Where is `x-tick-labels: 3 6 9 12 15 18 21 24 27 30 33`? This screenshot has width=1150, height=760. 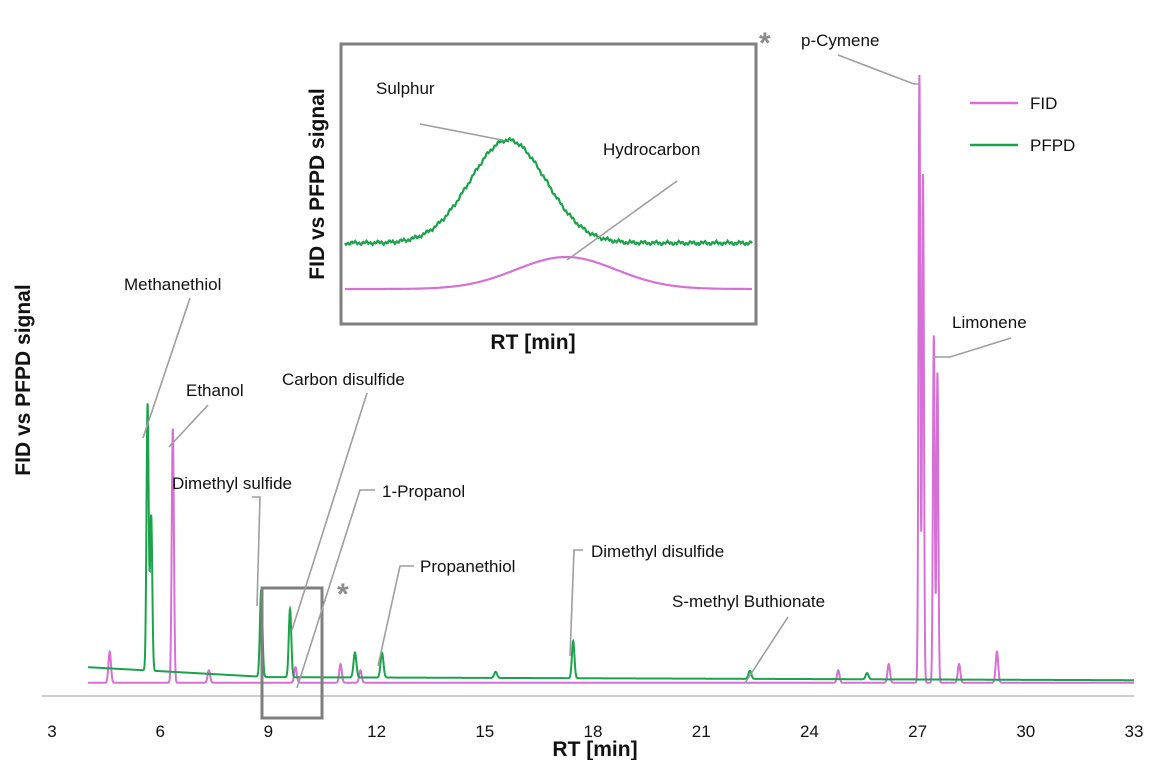
x-tick-labels: 3 6 9 12 15 18 21 24 27 30 33 is located at coordinates (595, 731).